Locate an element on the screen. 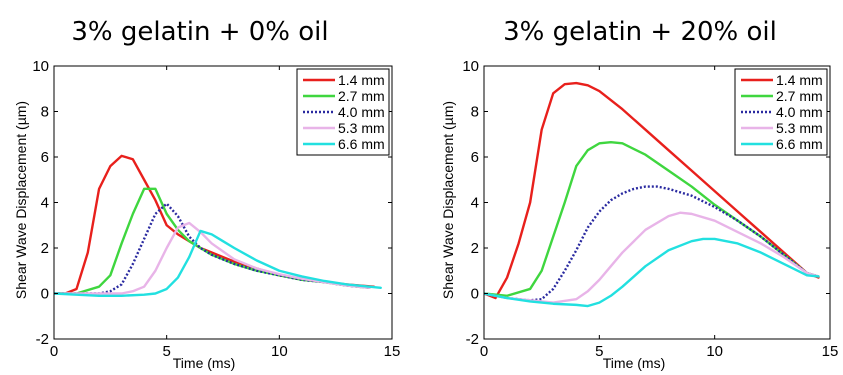 The image size is (843, 375). chart-title: 3% gelatin + 0% oil is located at coordinates (199, 32).